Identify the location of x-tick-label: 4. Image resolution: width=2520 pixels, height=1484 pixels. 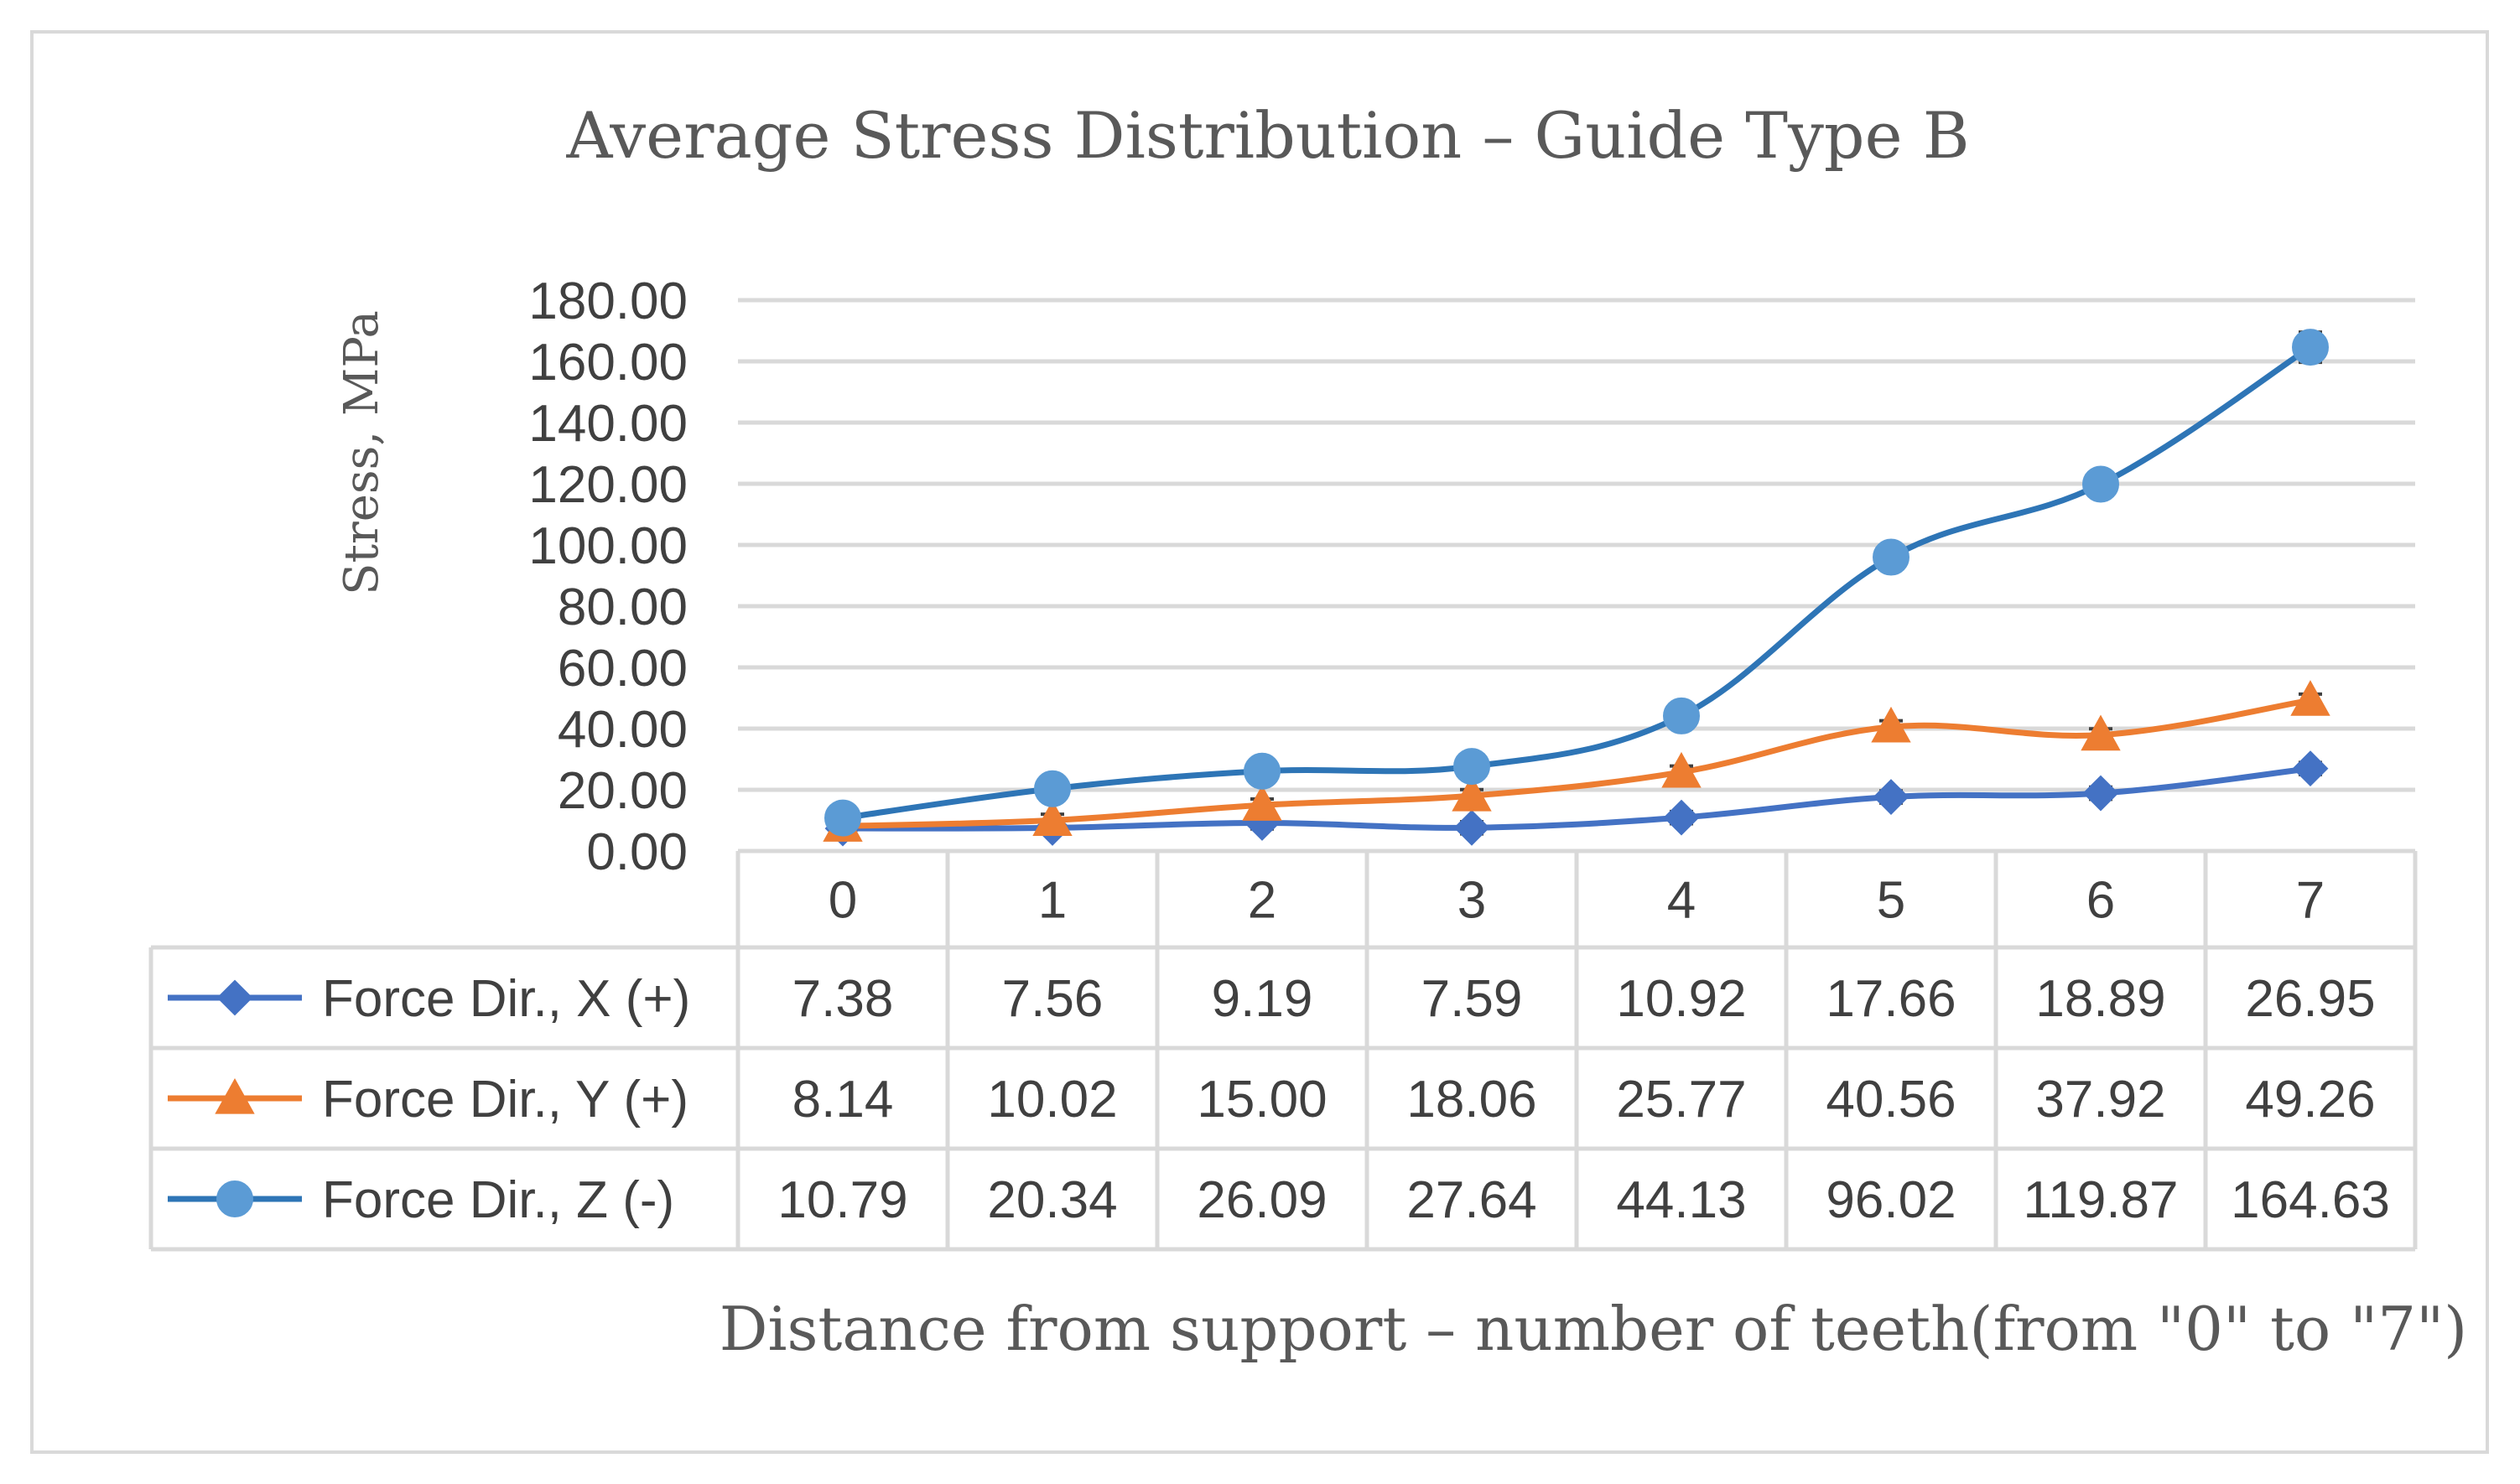
(1681, 901).